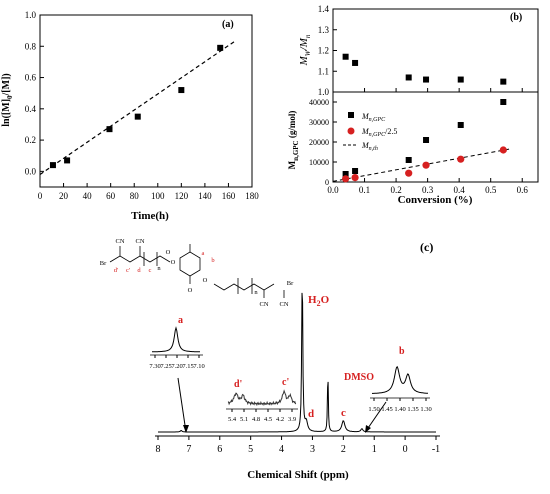  What do you see at coordinates (298, 475) in the screenshot?
I see `panel-c-xlabel: Chemical Shift (ppm)` at bounding box center [298, 475].